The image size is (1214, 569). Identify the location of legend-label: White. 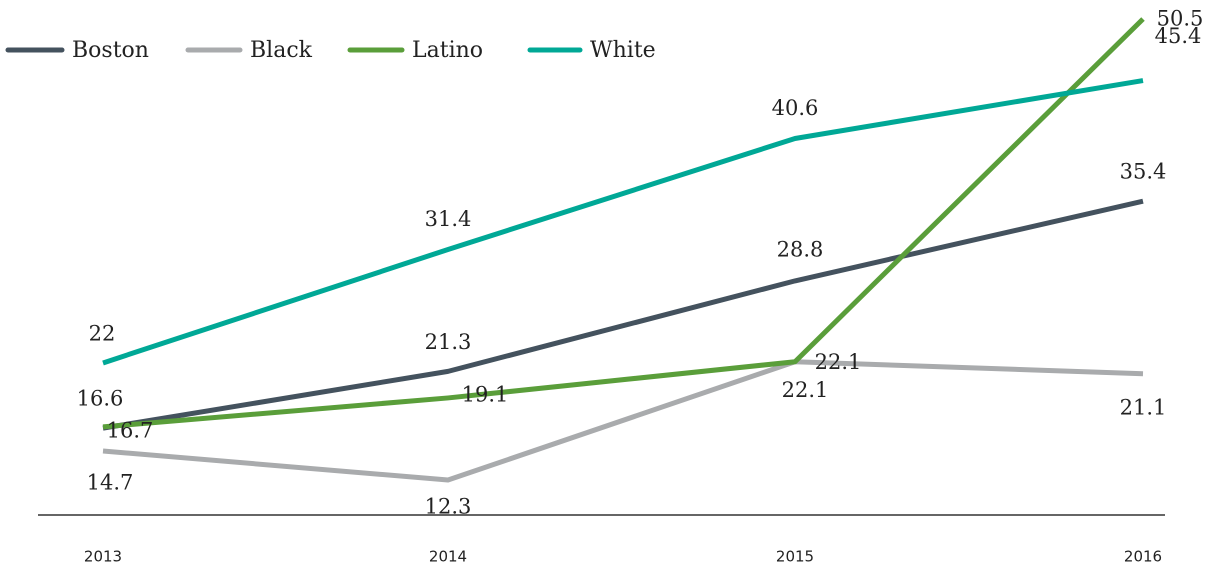
(623, 50).